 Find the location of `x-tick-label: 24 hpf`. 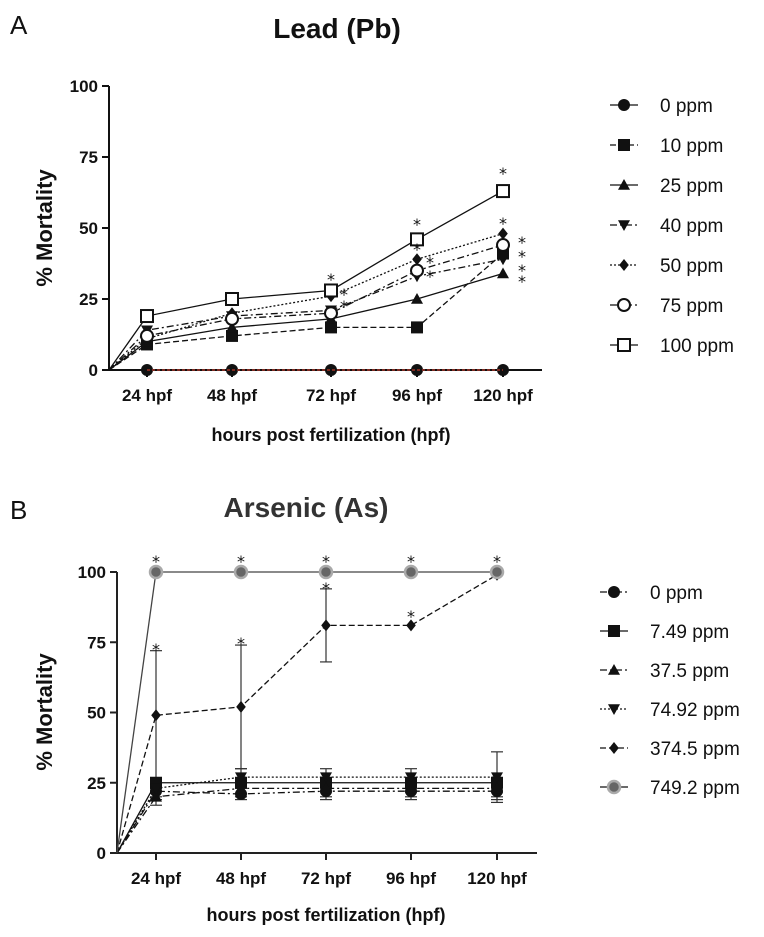

x-tick-label: 24 hpf is located at coordinates (156, 878).